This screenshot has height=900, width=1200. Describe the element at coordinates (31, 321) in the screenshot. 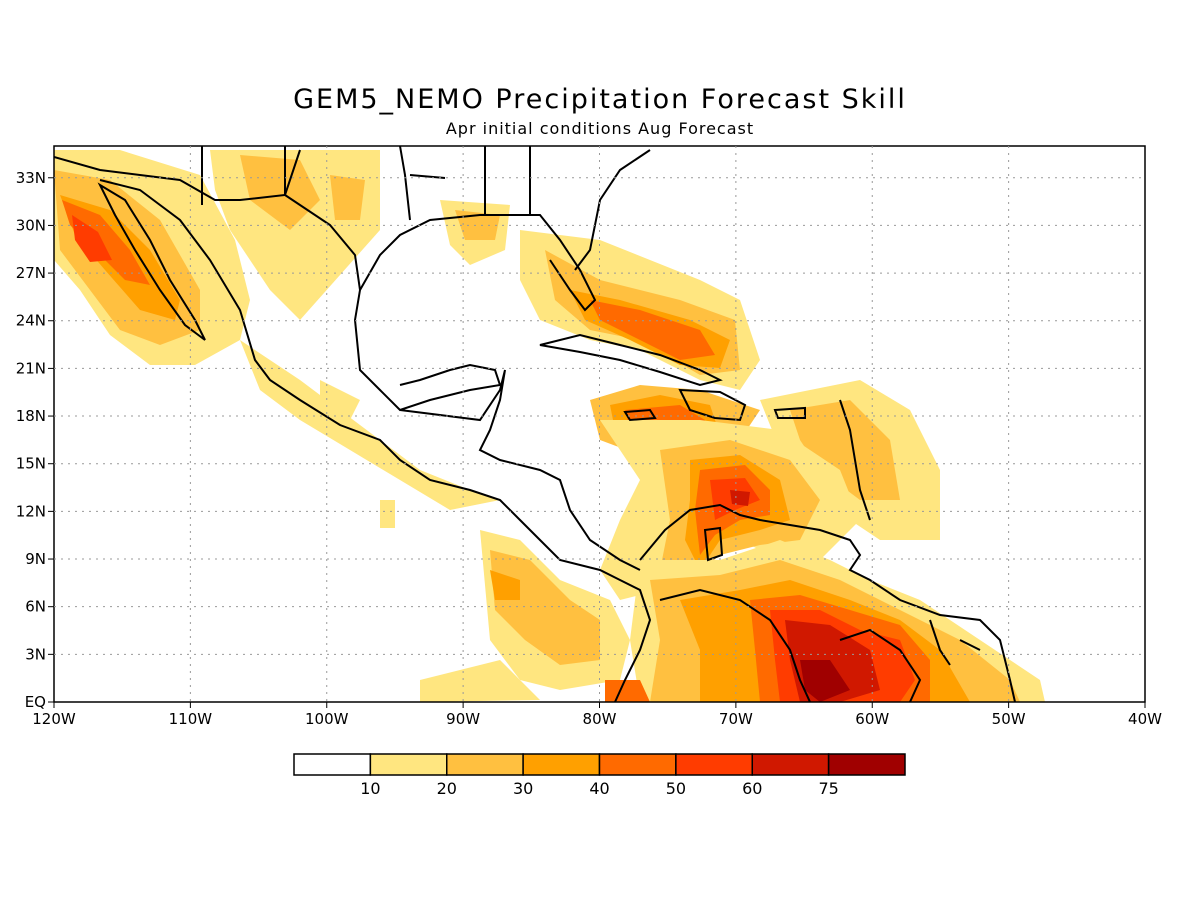

I see `lat-tick-label: 24N` at that location.